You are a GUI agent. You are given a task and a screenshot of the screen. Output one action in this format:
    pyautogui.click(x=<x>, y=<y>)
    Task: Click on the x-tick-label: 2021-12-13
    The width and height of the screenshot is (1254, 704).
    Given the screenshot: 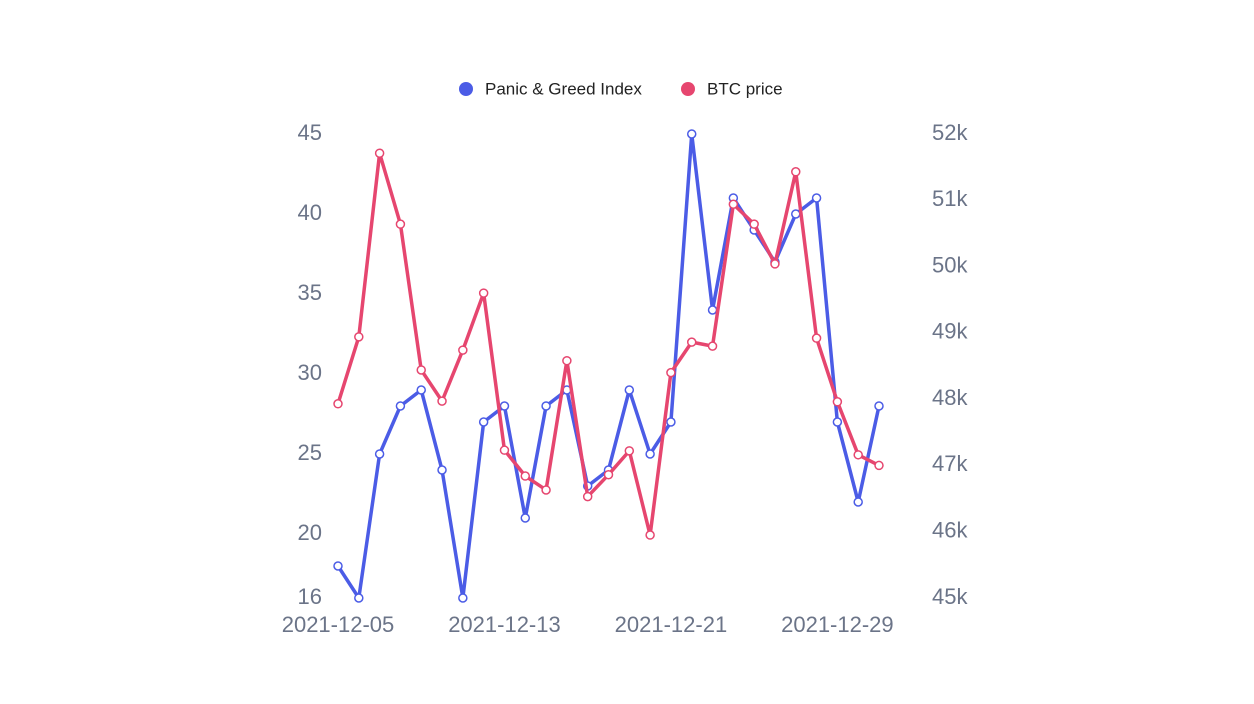 What is the action you would take?
    pyautogui.click(x=504, y=624)
    